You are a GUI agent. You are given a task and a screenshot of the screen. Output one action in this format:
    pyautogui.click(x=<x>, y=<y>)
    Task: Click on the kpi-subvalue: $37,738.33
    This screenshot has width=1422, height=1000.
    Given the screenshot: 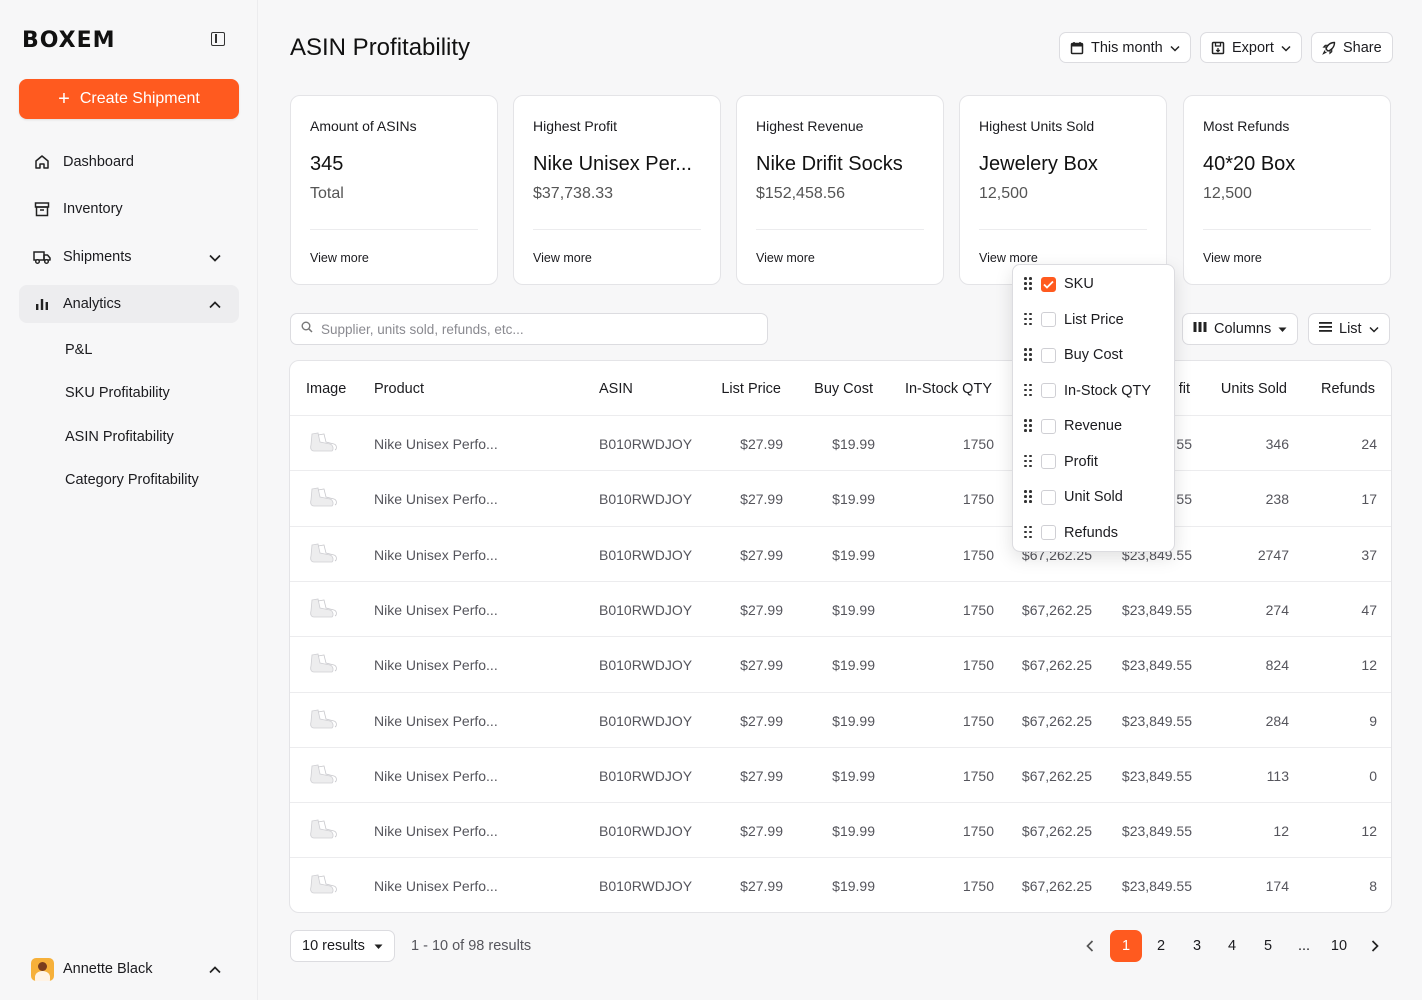 What is the action you would take?
    pyautogui.click(x=573, y=193)
    